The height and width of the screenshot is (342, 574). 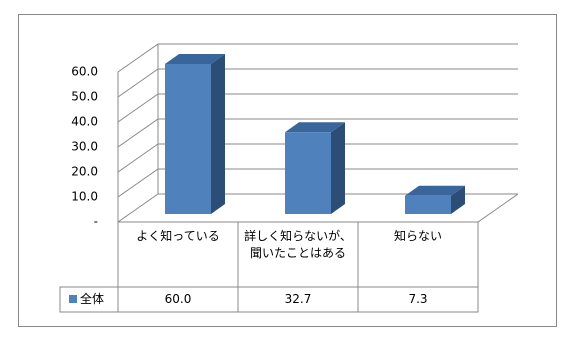 What do you see at coordinates (84, 147) in the screenshot?
I see `y-tick-label: 30.0` at bounding box center [84, 147].